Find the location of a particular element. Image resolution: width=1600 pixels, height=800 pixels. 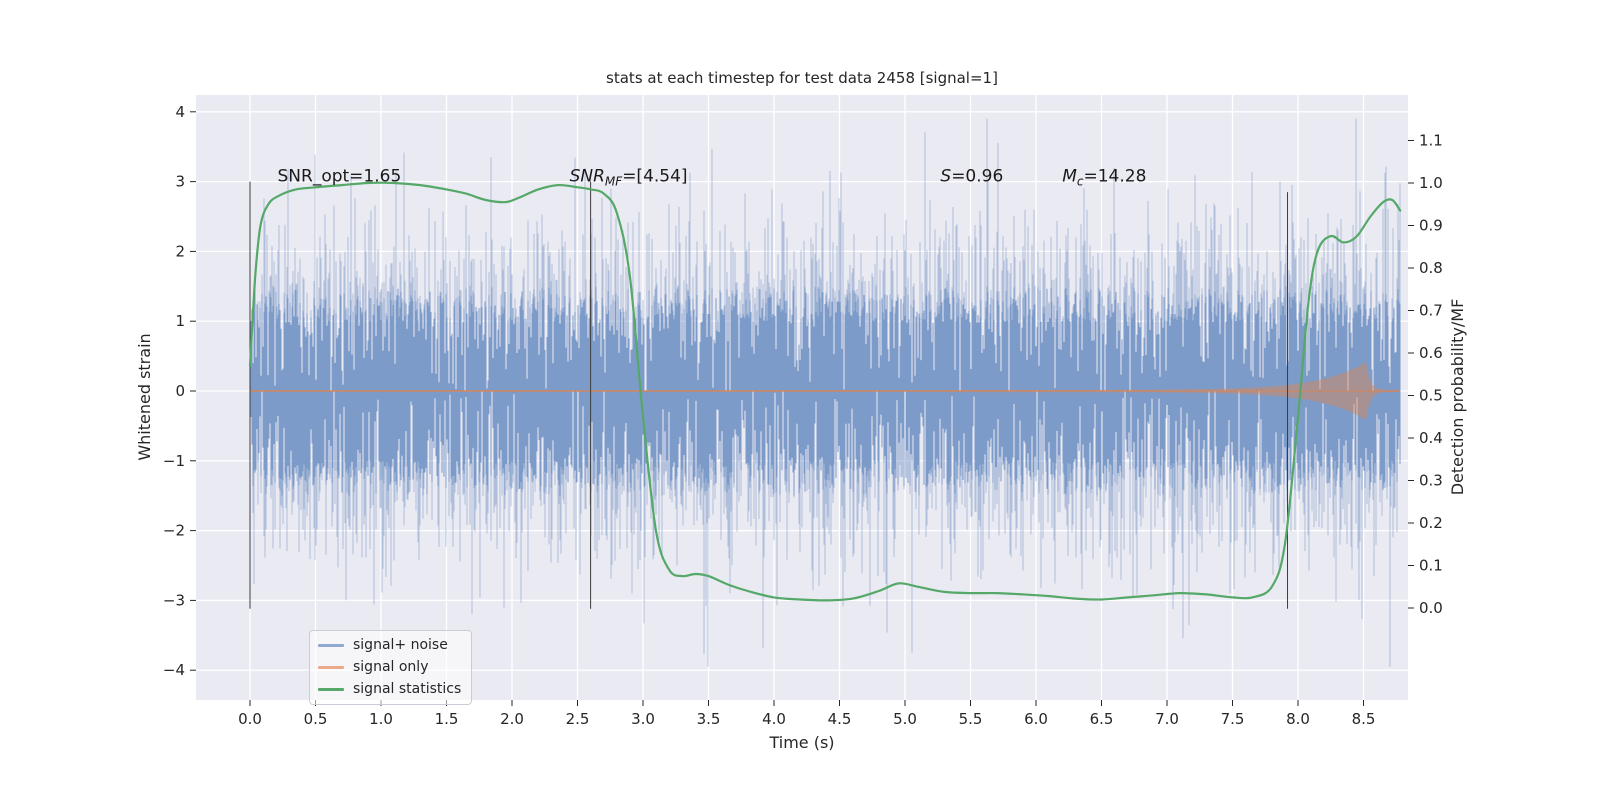

annotation-chirp-mass: Mc=14.28 is located at coordinates (1104, 178).